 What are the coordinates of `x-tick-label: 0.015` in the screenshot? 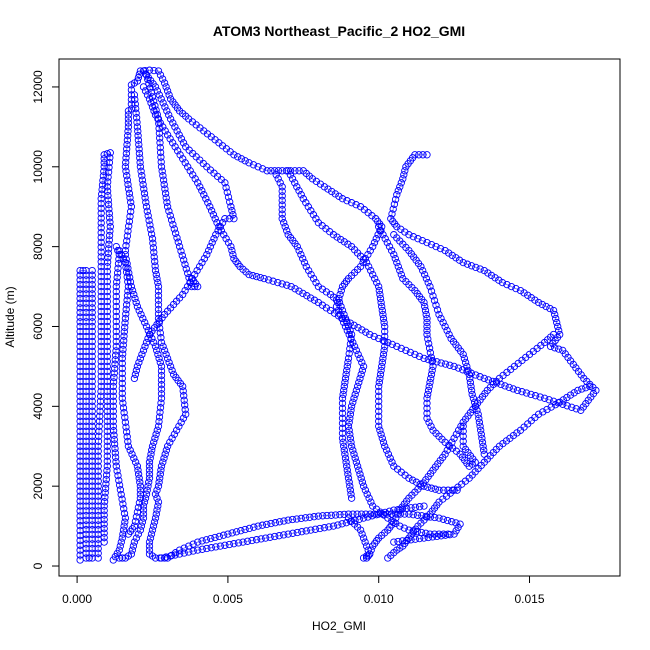 It's located at (530, 599).